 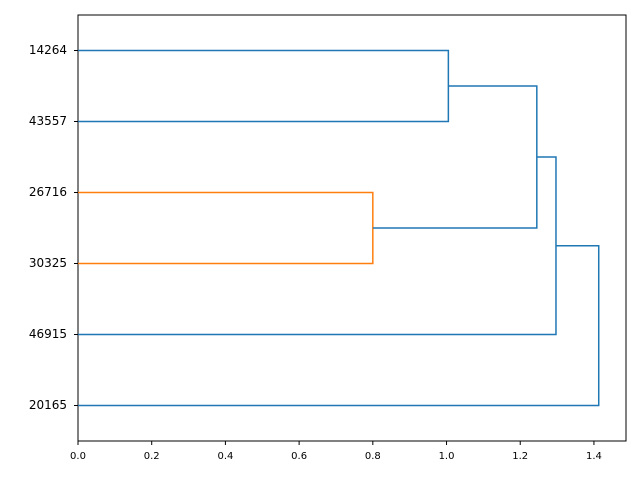 I want to click on x-tick-label: 0.2, so click(x=152, y=456).